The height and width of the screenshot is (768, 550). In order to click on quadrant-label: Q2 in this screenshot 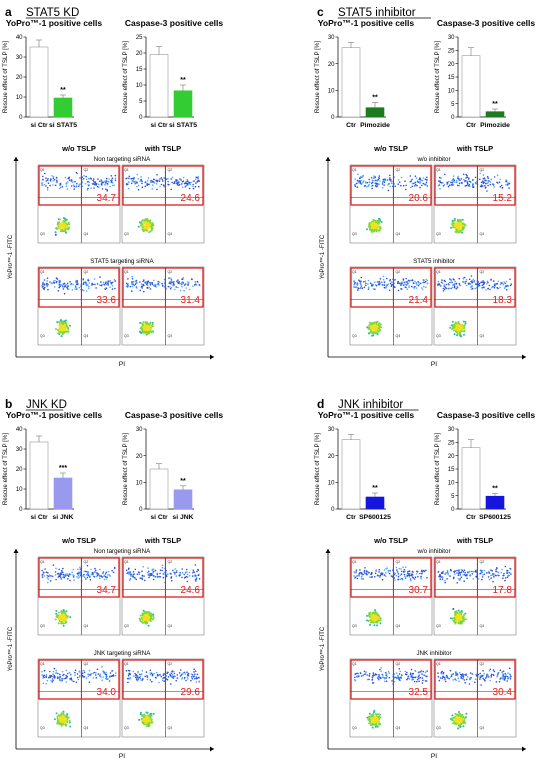, I will do `click(481, 272)`.